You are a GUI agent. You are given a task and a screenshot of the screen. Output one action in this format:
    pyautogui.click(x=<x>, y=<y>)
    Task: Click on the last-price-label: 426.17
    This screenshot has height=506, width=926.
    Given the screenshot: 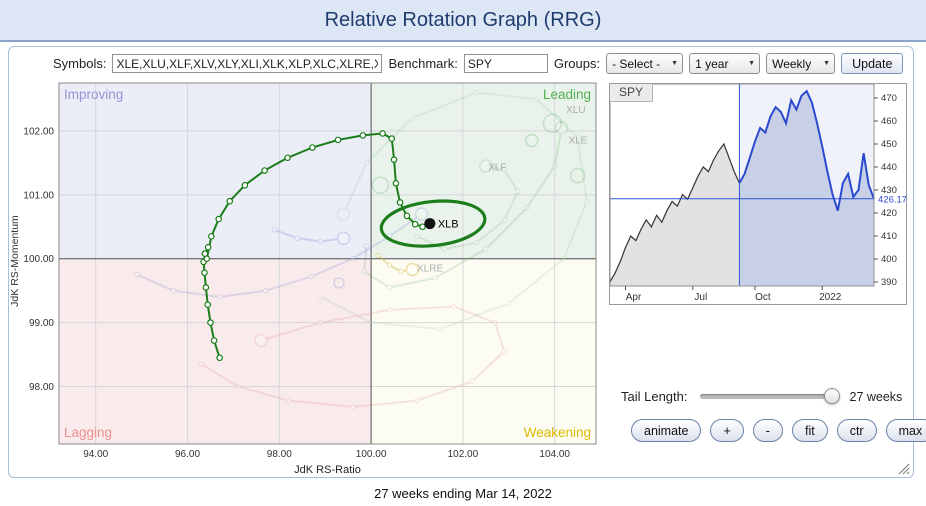 What is the action you would take?
    pyautogui.click(x=892, y=199)
    